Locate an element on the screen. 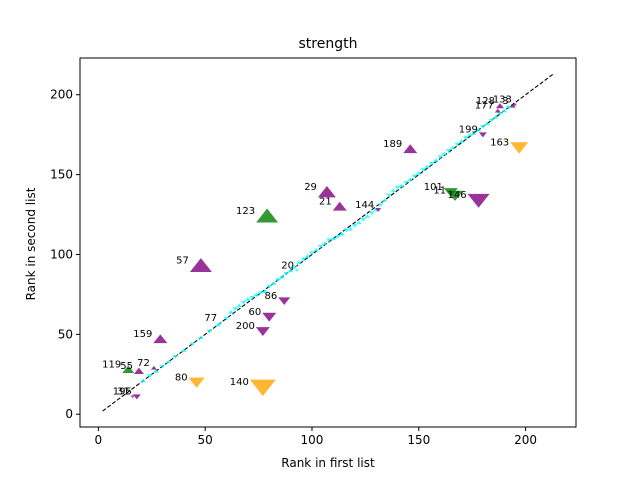 Image resolution: width=640 pixels, height=480 pixels. y-tick-label: 0 is located at coordinates (69, 414).